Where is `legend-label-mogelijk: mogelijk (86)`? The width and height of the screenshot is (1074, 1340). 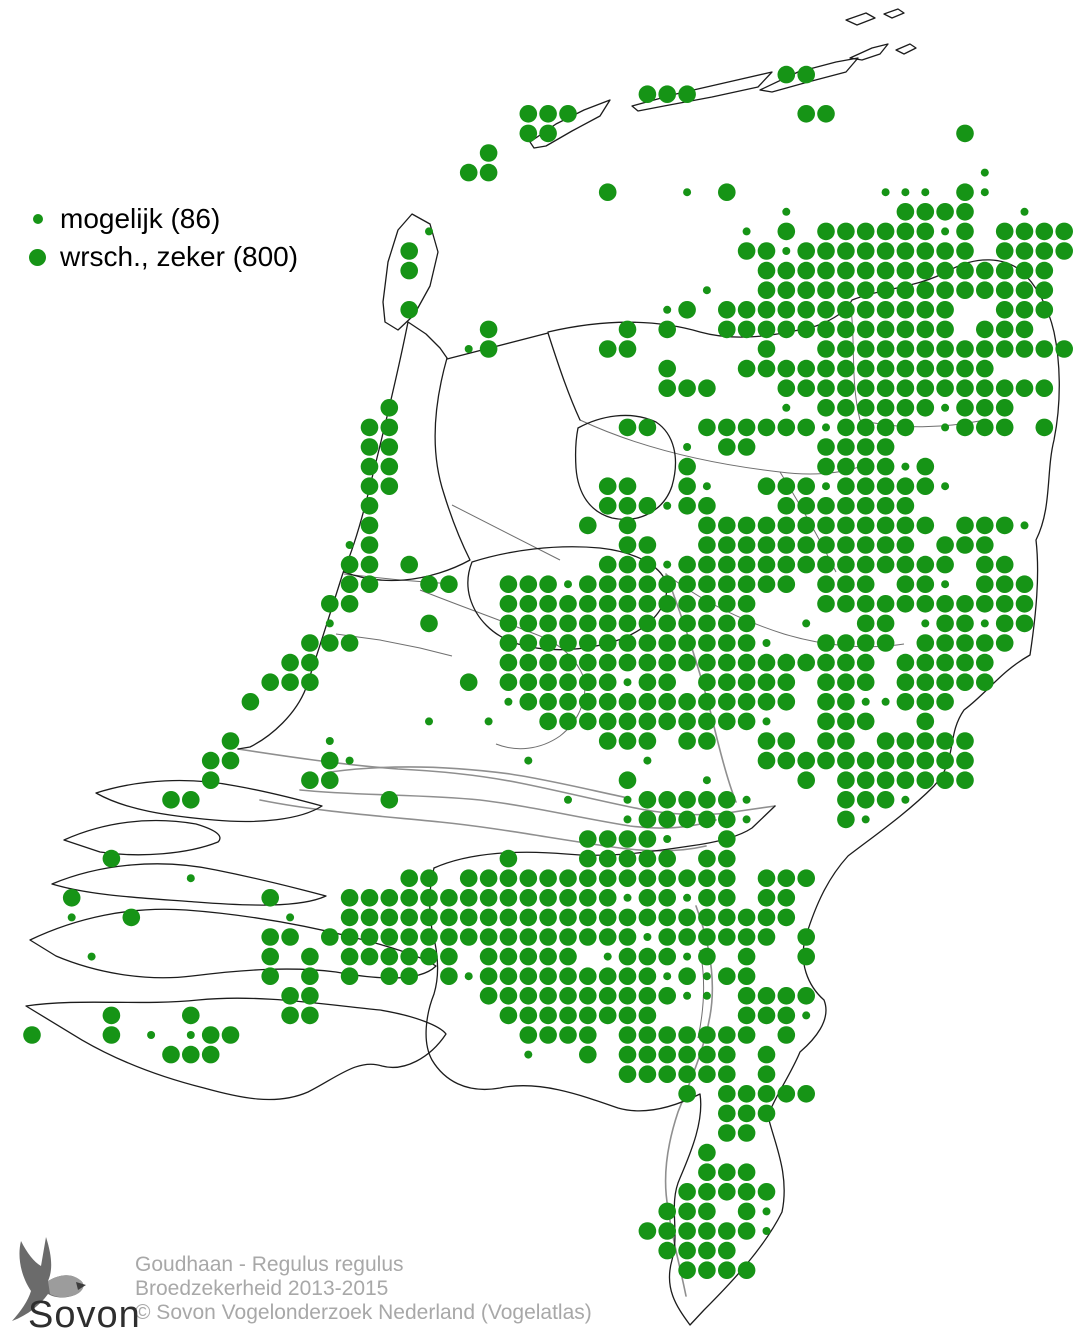
legend-label-mogelijk: mogelijk (86) is located at coordinates (140, 218).